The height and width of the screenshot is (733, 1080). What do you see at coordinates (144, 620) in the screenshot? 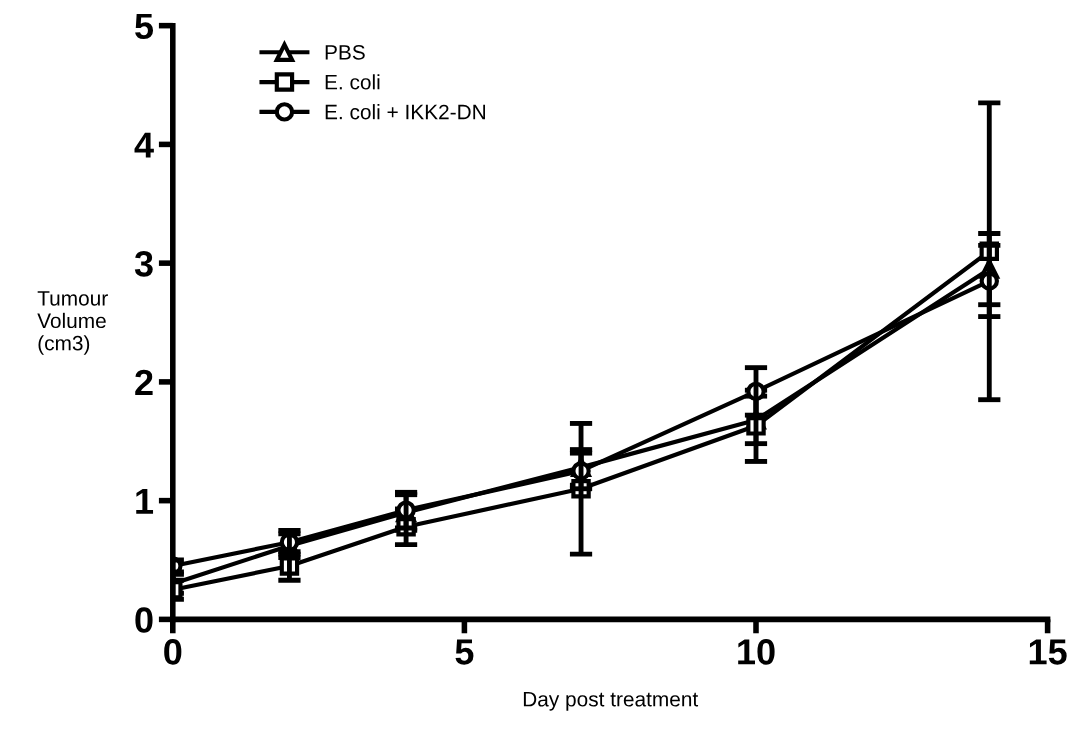
I see `y-tick-label: 0` at bounding box center [144, 620].